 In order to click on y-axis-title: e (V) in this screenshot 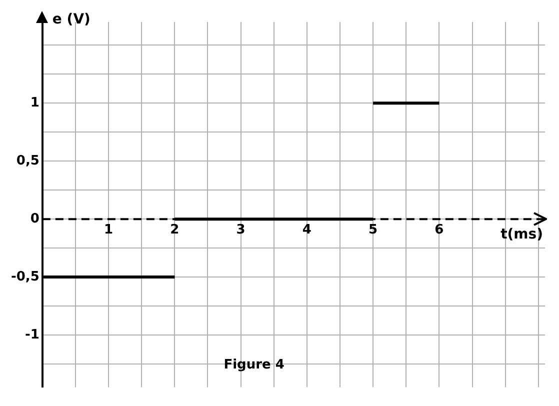, I will do `click(71, 20)`.